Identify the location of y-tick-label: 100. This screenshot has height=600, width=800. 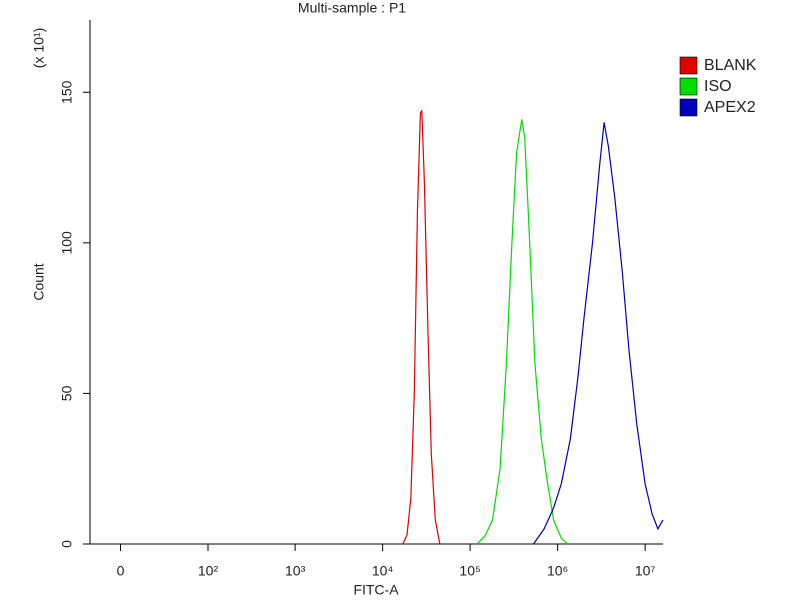
(67, 243).